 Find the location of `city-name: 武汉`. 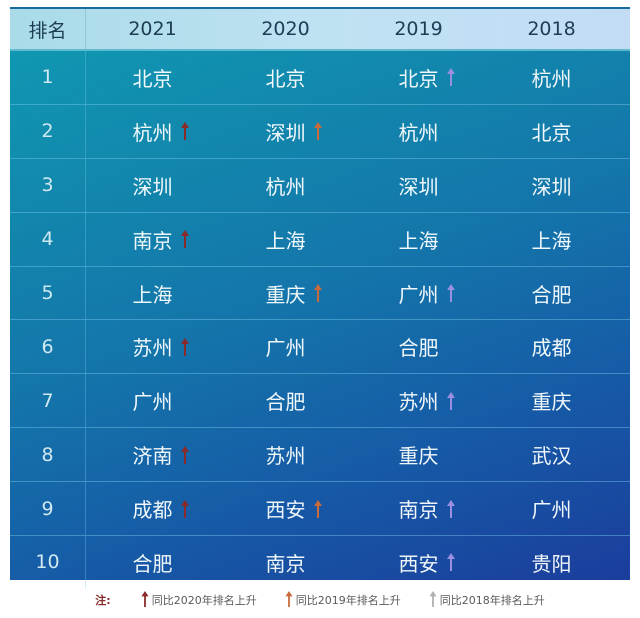

city-name: 武汉 is located at coordinates (552, 454).